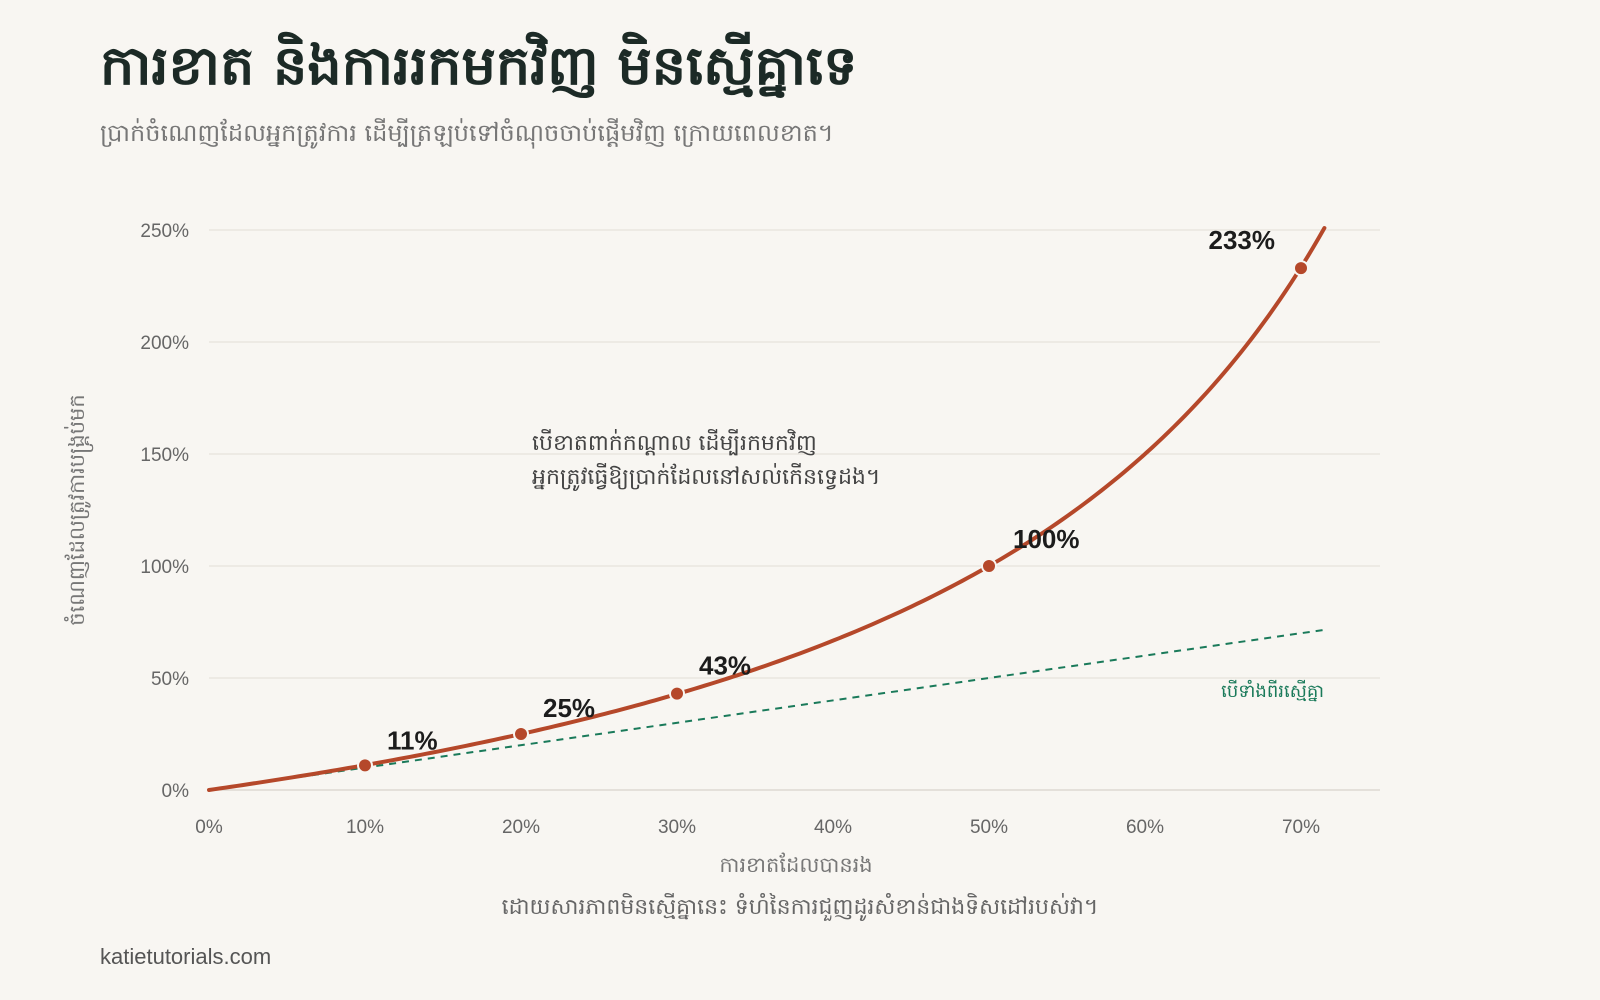 Image resolution: width=1600 pixels, height=1000 pixels. Describe the element at coordinates (176, 791) in the screenshot. I see `y-tick-label: 0%` at that location.